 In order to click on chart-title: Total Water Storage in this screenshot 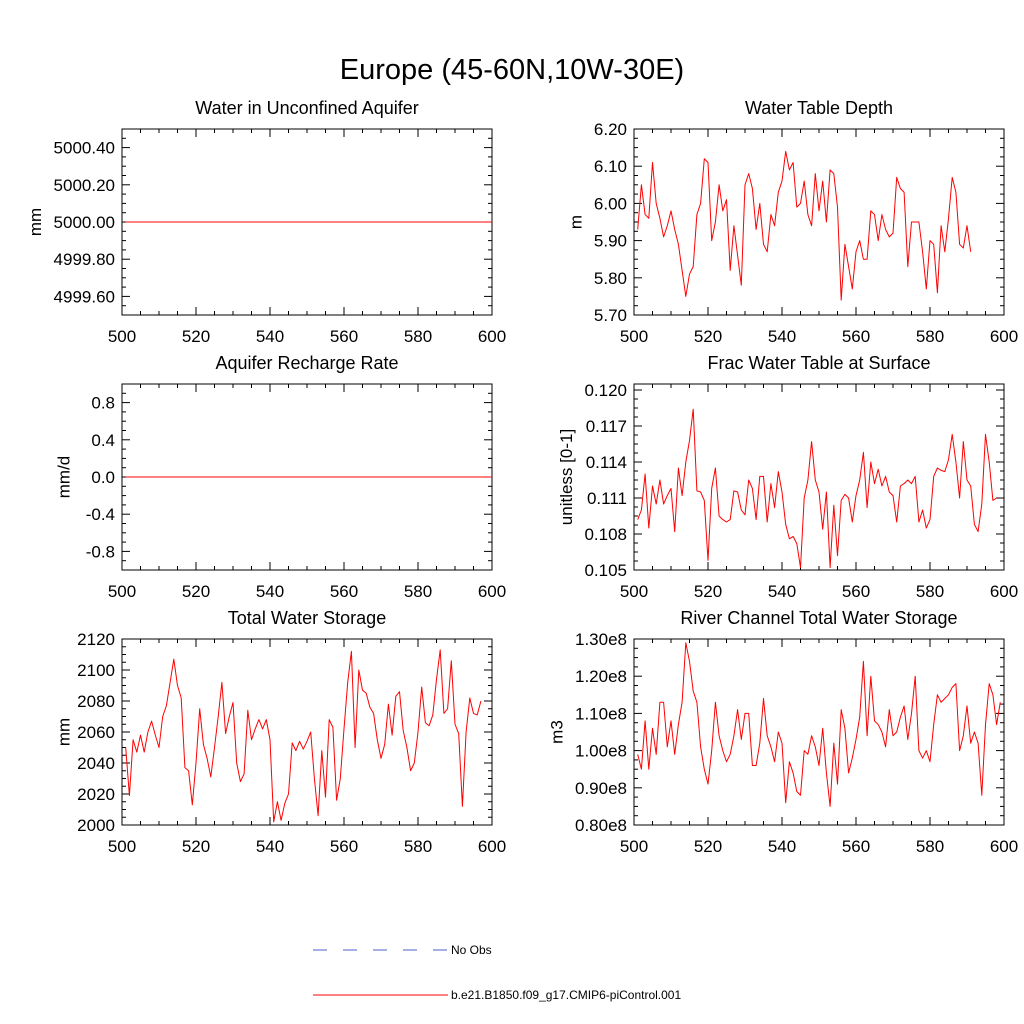, I will do `click(307, 618)`.